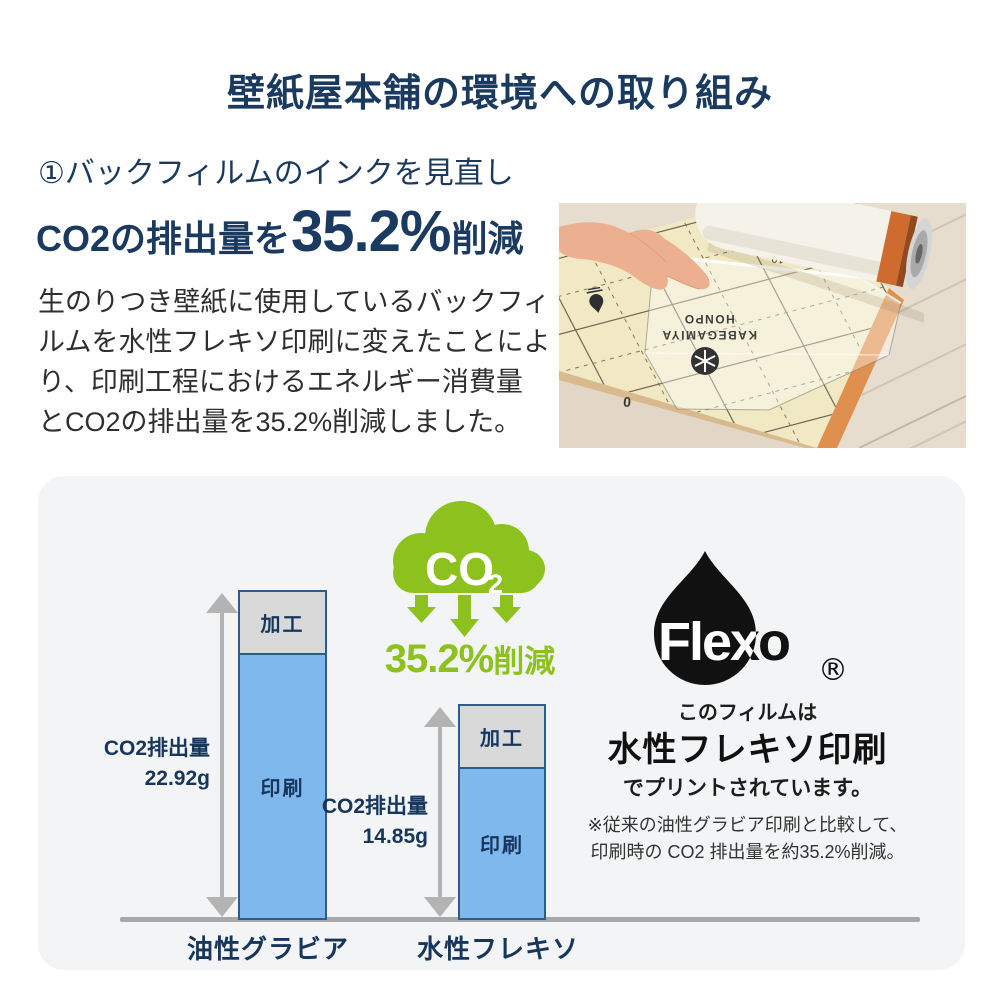 The image size is (1000, 1000). What do you see at coordinates (495, 584) in the screenshot?
I see `cloud-co2-subscript: 2` at bounding box center [495, 584].